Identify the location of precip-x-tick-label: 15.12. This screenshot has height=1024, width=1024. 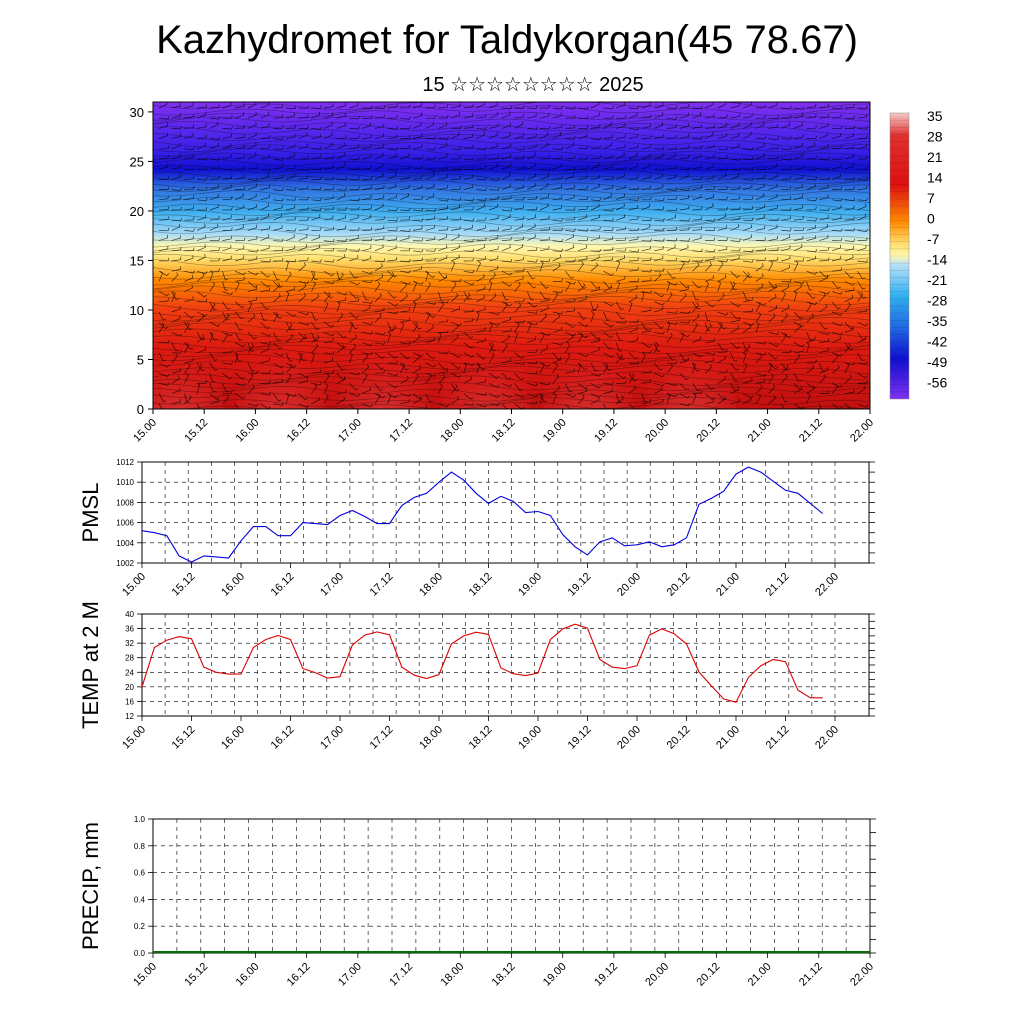
(196, 975).